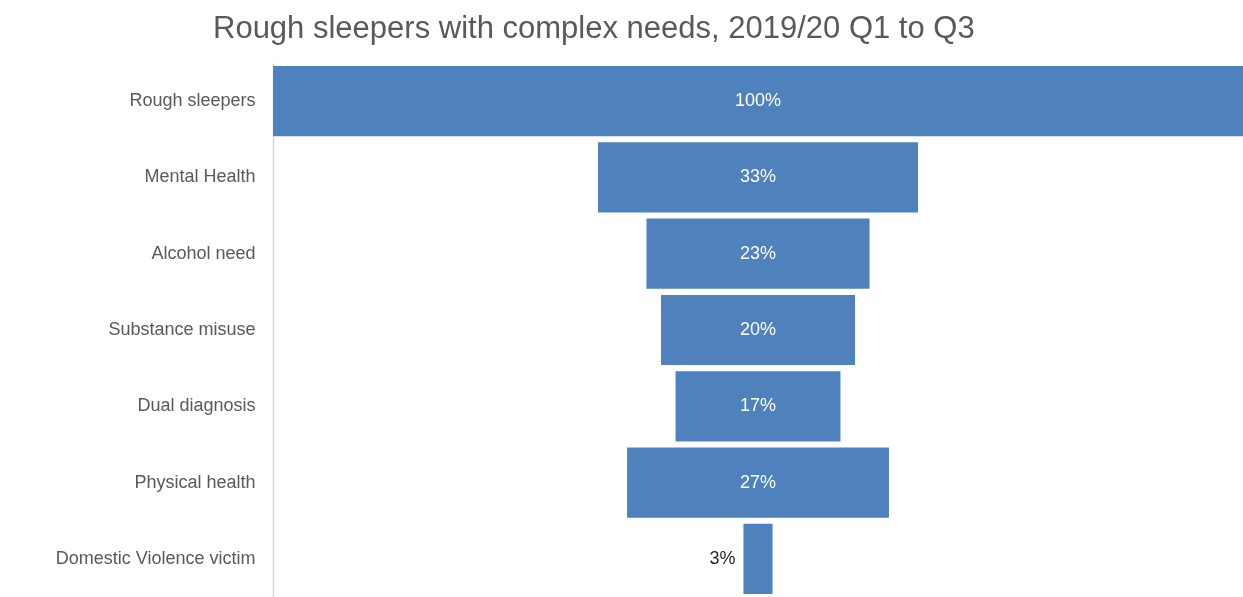 The width and height of the screenshot is (1243, 597). What do you see at coordinates (594, 27) in the screenshot?
I see `text: Rough sleepers with complex needs, 2019/20 Q1 to Q3` at bounding box center [594, 27].